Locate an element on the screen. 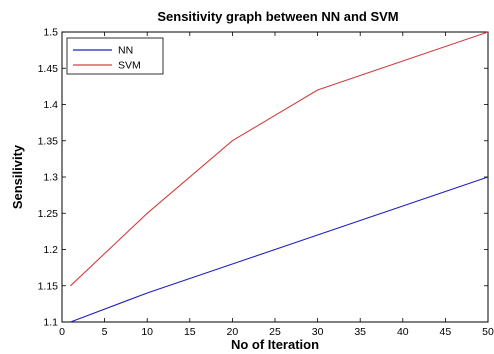 This screenshot has width=494, height=354. y-axis-label: Sensilivity is located at coordinates (17, 176).